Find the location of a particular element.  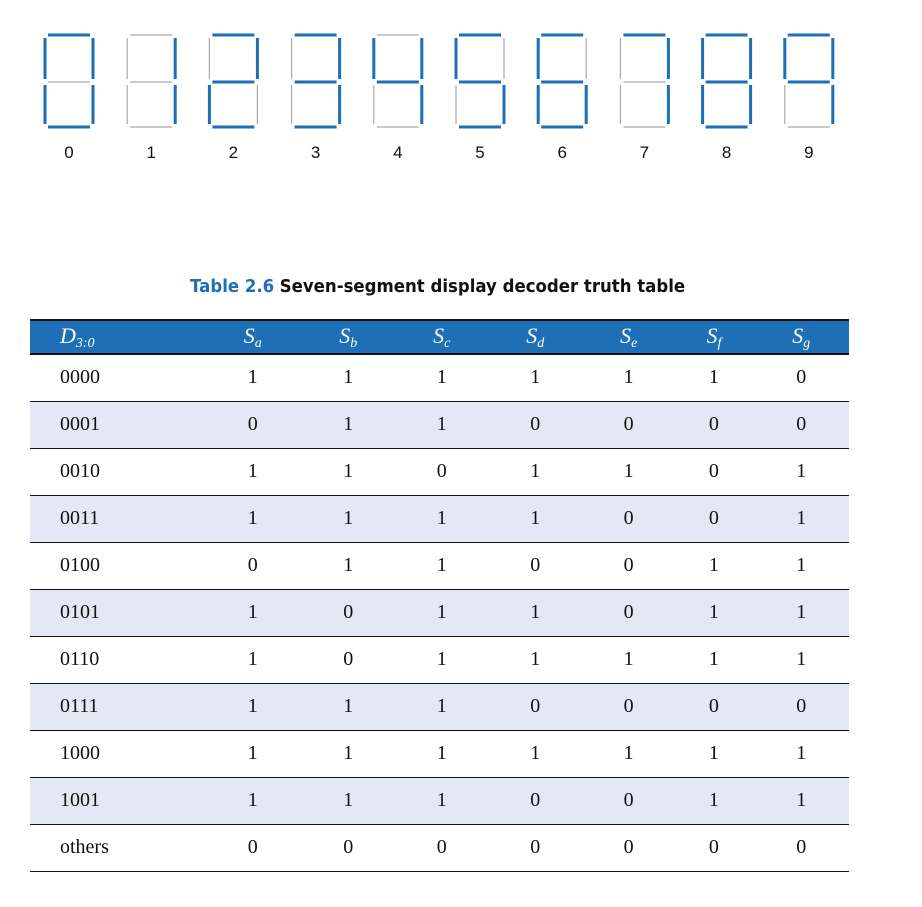

table-number: Table 2.6 is located at coordinates (232, 286).